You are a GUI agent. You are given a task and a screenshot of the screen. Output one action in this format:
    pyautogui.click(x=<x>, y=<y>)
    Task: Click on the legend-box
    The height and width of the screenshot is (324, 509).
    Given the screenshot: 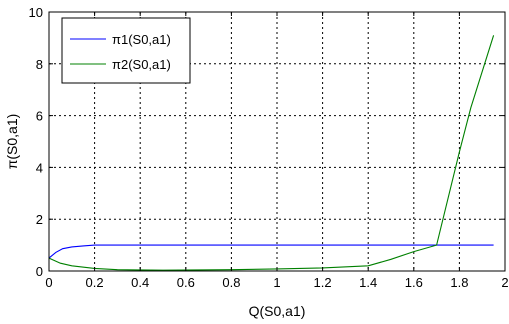 What is the action you would take?
    pyautogui.click(x=126, y=50)
    